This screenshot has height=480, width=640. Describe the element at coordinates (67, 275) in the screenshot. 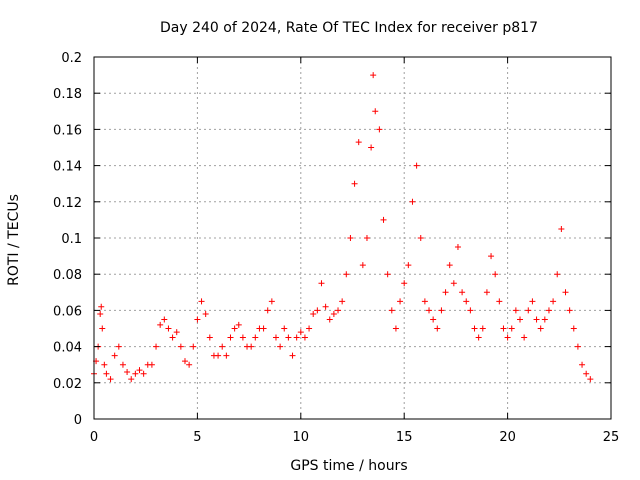

I see `y-tick-label: 0.08` at that location.